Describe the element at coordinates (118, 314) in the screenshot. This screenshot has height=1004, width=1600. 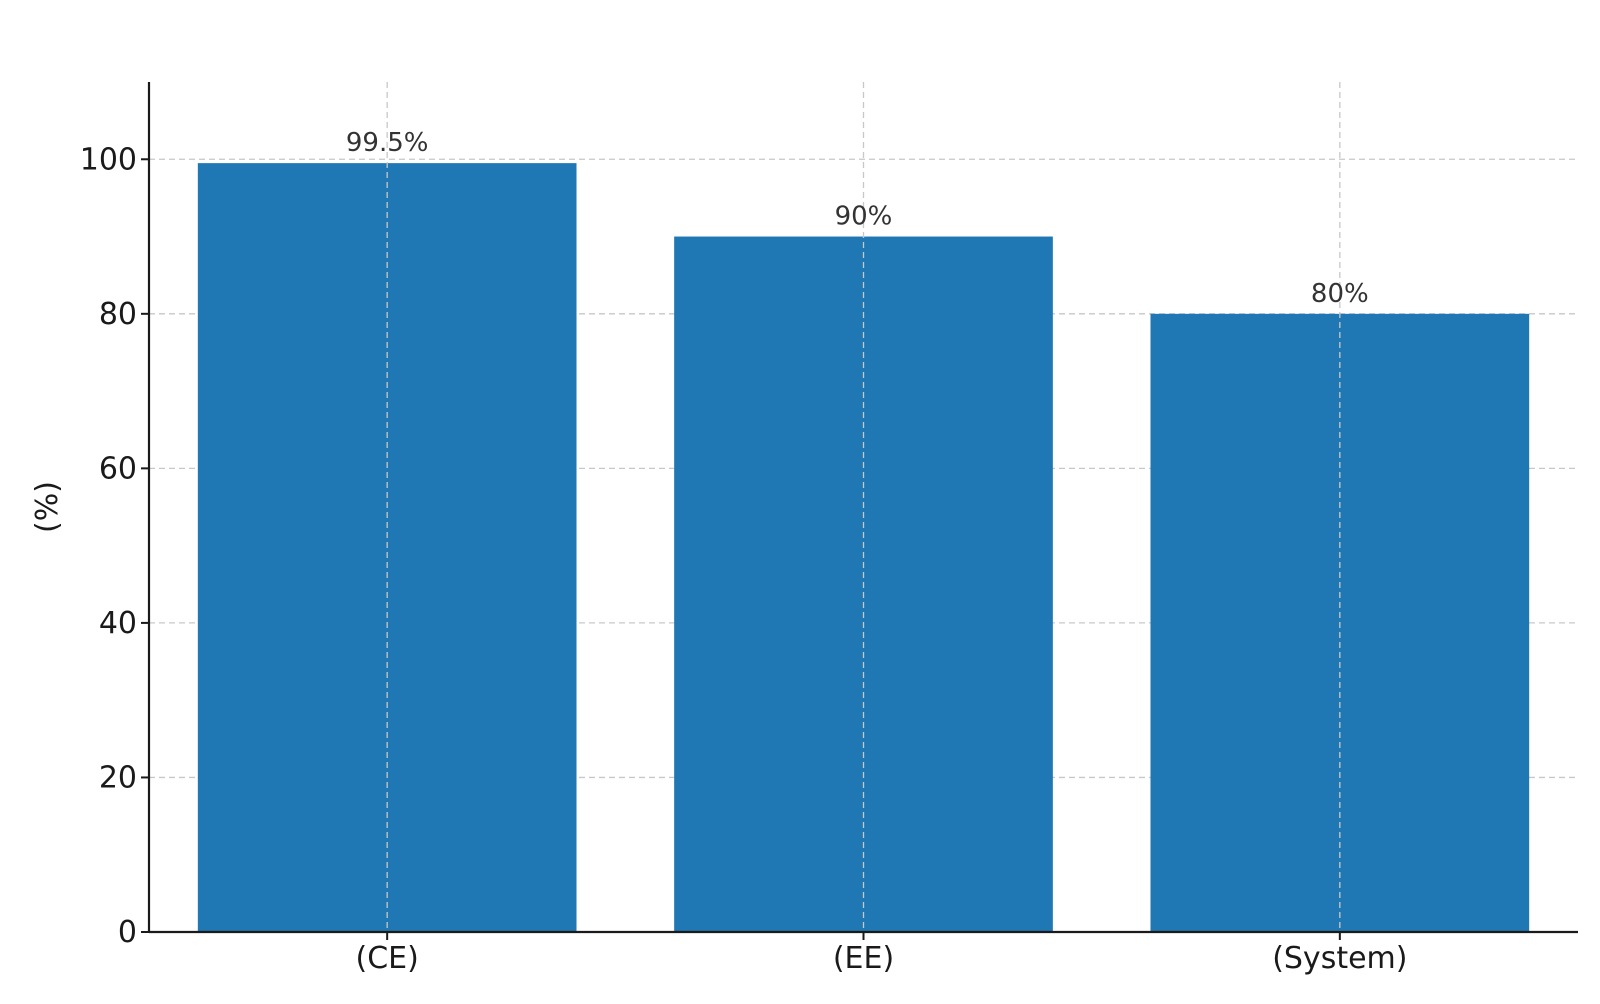
I see `y-tick-label: 80` at that location.